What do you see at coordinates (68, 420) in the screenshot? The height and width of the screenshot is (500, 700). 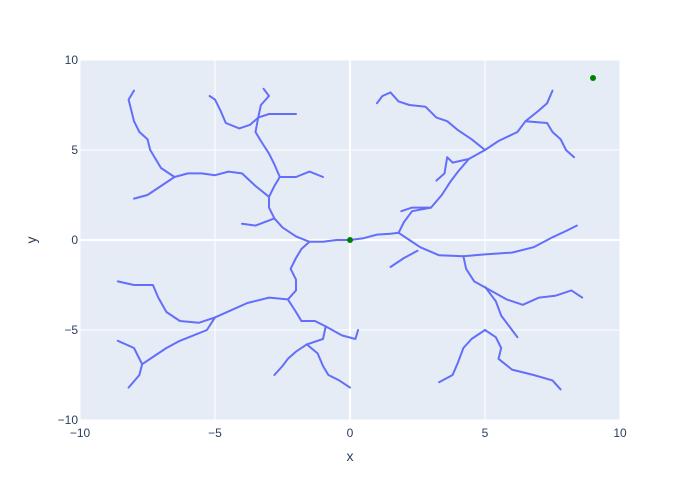 I see `y-tick-label: −10` at bounding box center [68, 420].